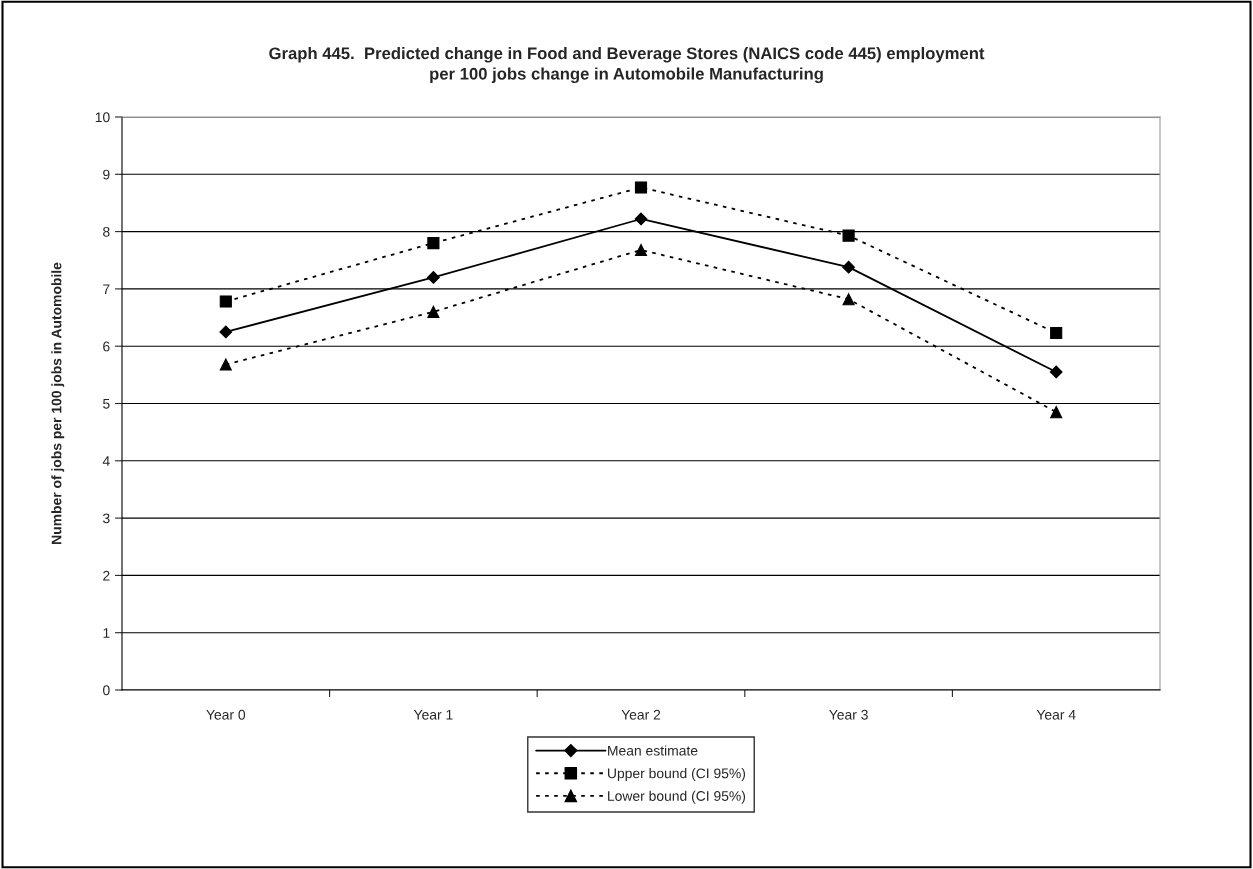 The height and width of the screenshot is (869, 1253). Describe the element at coordinates (653, 750) in the screenshot. I see `legend-label: Mean estimate` at that location.